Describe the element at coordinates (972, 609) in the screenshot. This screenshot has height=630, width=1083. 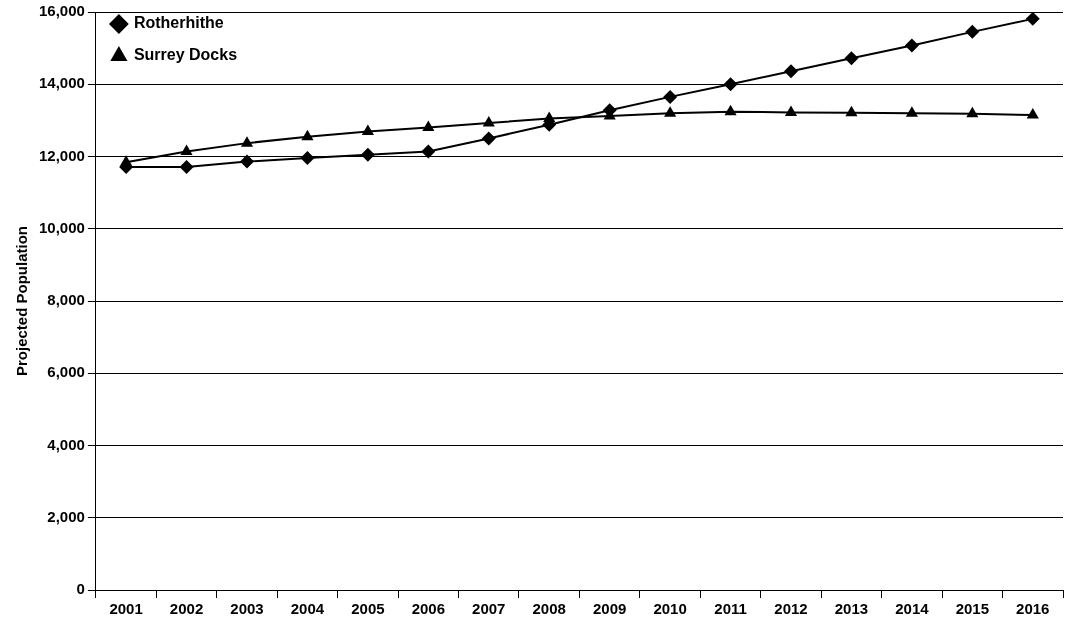
I see `x-tick-label: 2015` at that location.